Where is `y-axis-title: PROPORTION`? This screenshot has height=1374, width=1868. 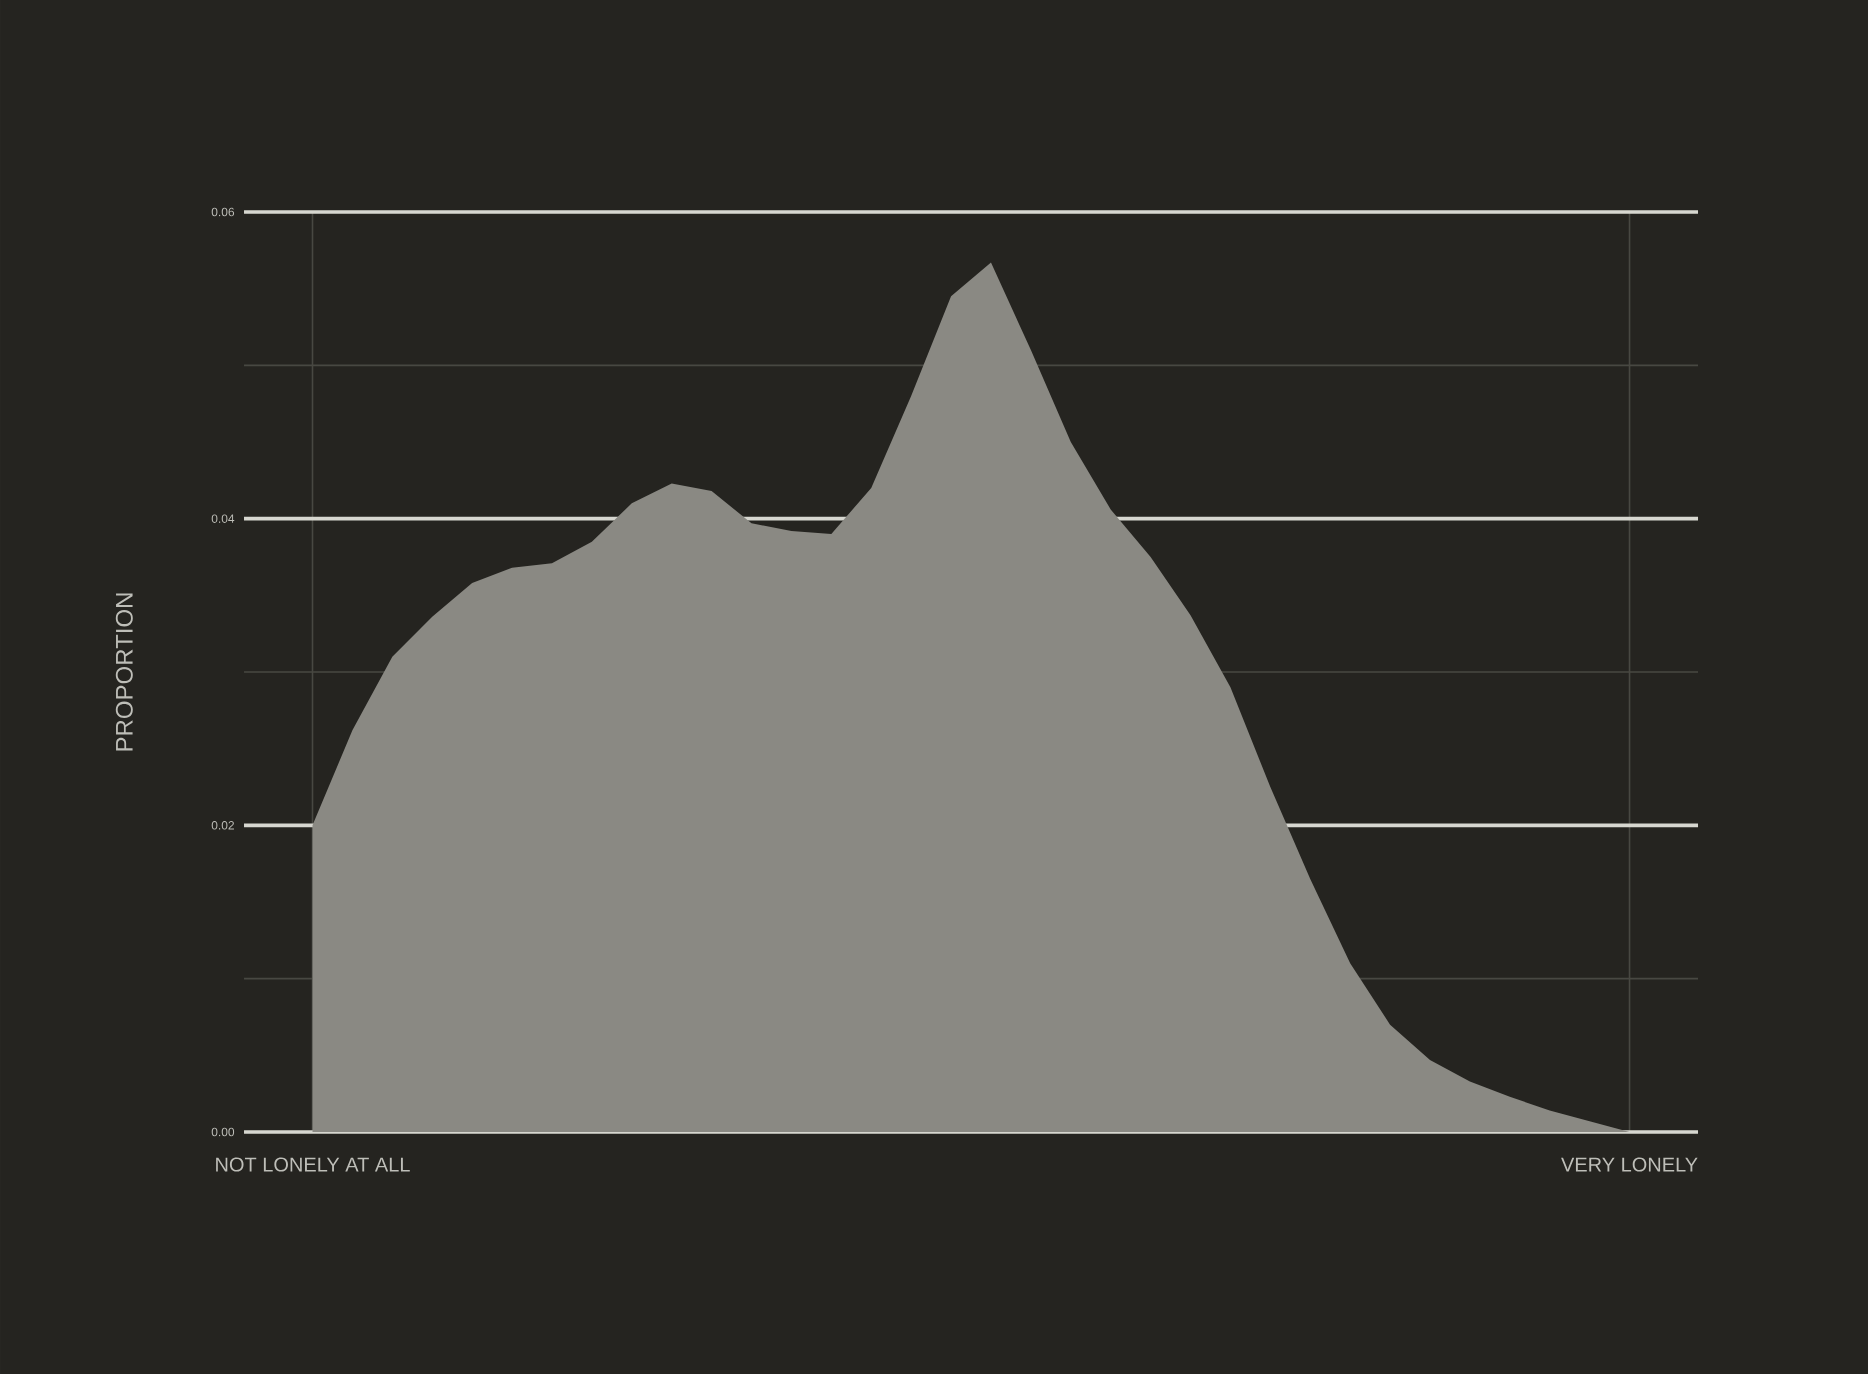
y-axis-title: PROPORTION is located at coordinates (124, 672).